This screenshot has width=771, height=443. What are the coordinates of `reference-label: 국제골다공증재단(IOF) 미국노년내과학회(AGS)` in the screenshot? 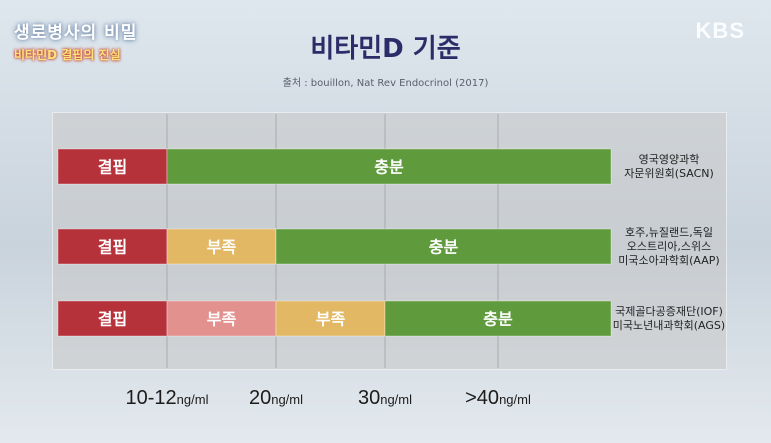 It's located at (669, 319).